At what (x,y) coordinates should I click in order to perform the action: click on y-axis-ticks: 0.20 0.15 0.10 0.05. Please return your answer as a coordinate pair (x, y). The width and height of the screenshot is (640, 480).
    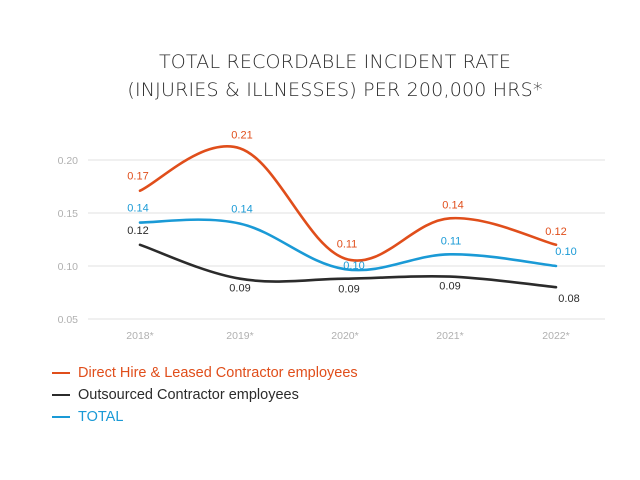
    Looking at the image, I should click on (68, 240).